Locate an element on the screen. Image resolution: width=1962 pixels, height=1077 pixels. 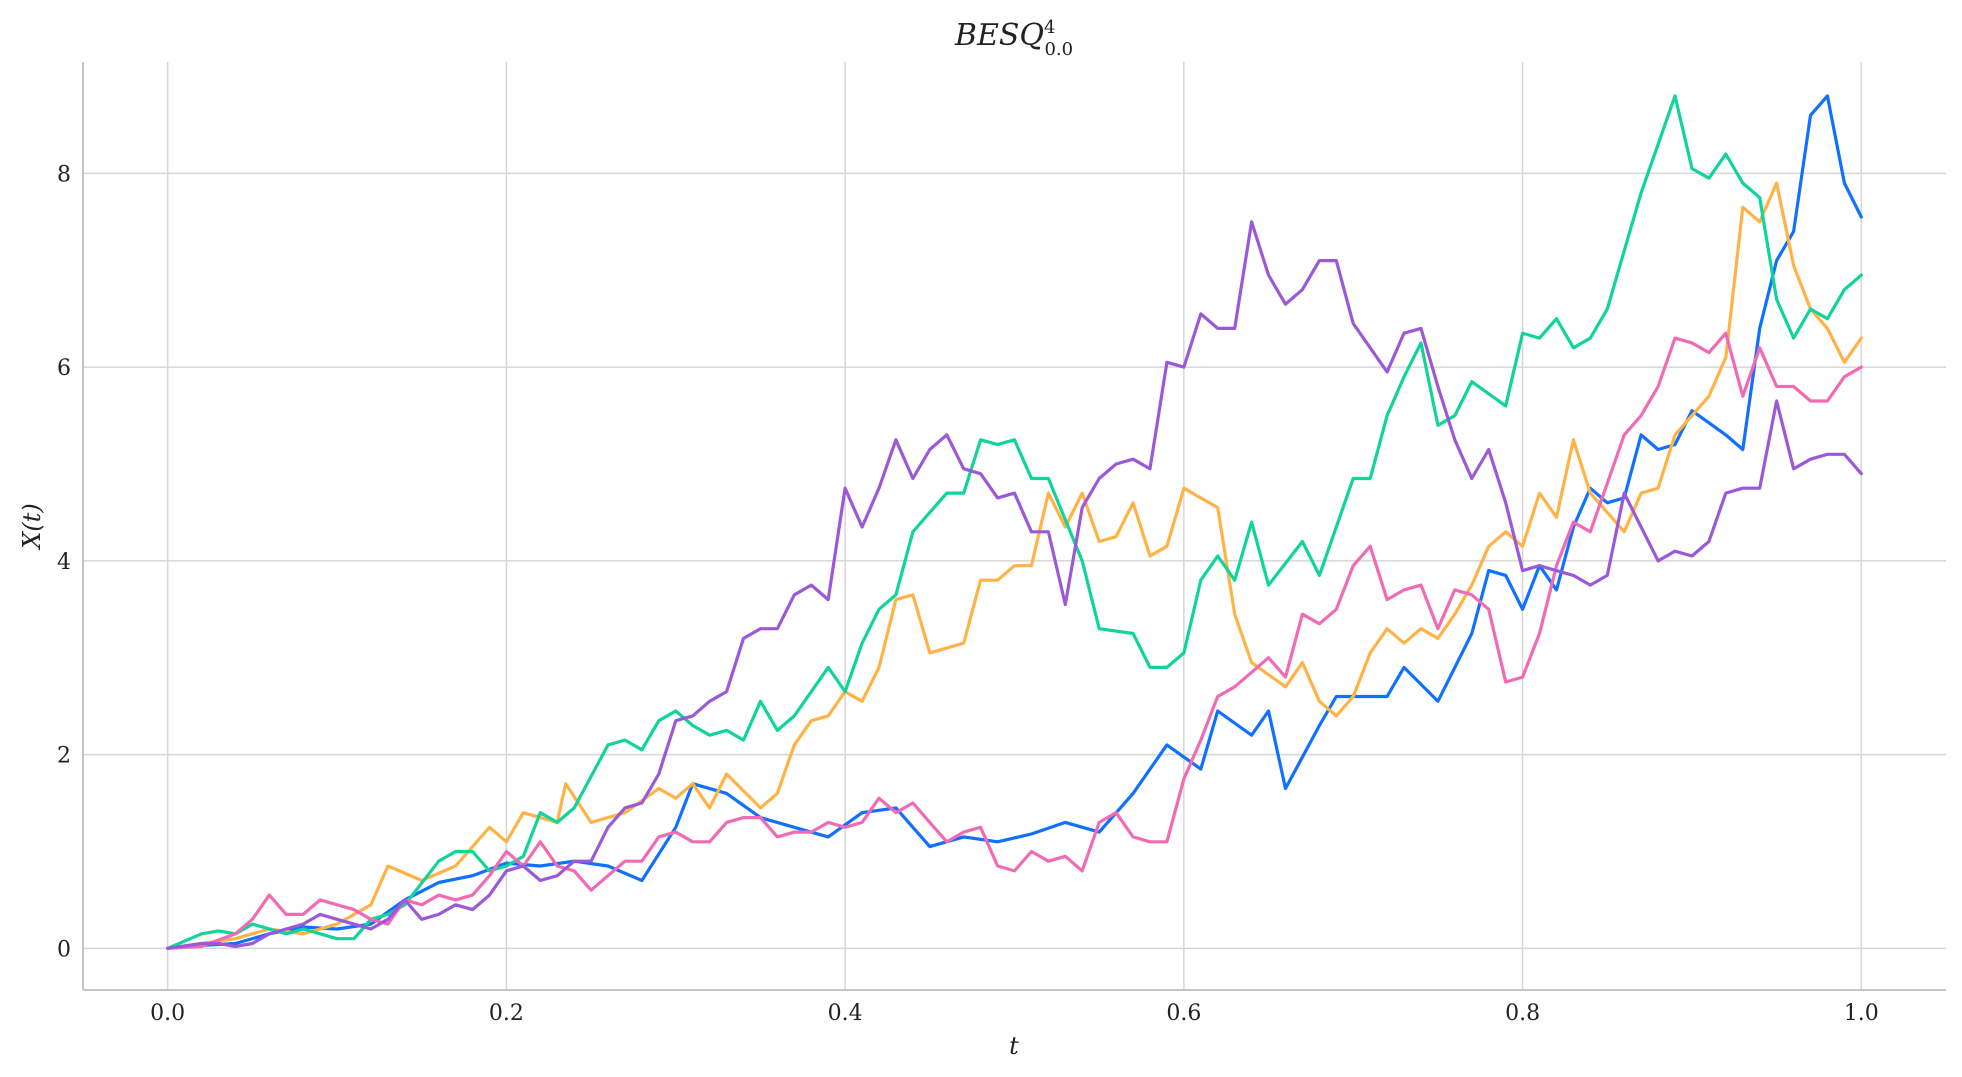
y-tick-label: 4 is located at coordinates (64, 562).